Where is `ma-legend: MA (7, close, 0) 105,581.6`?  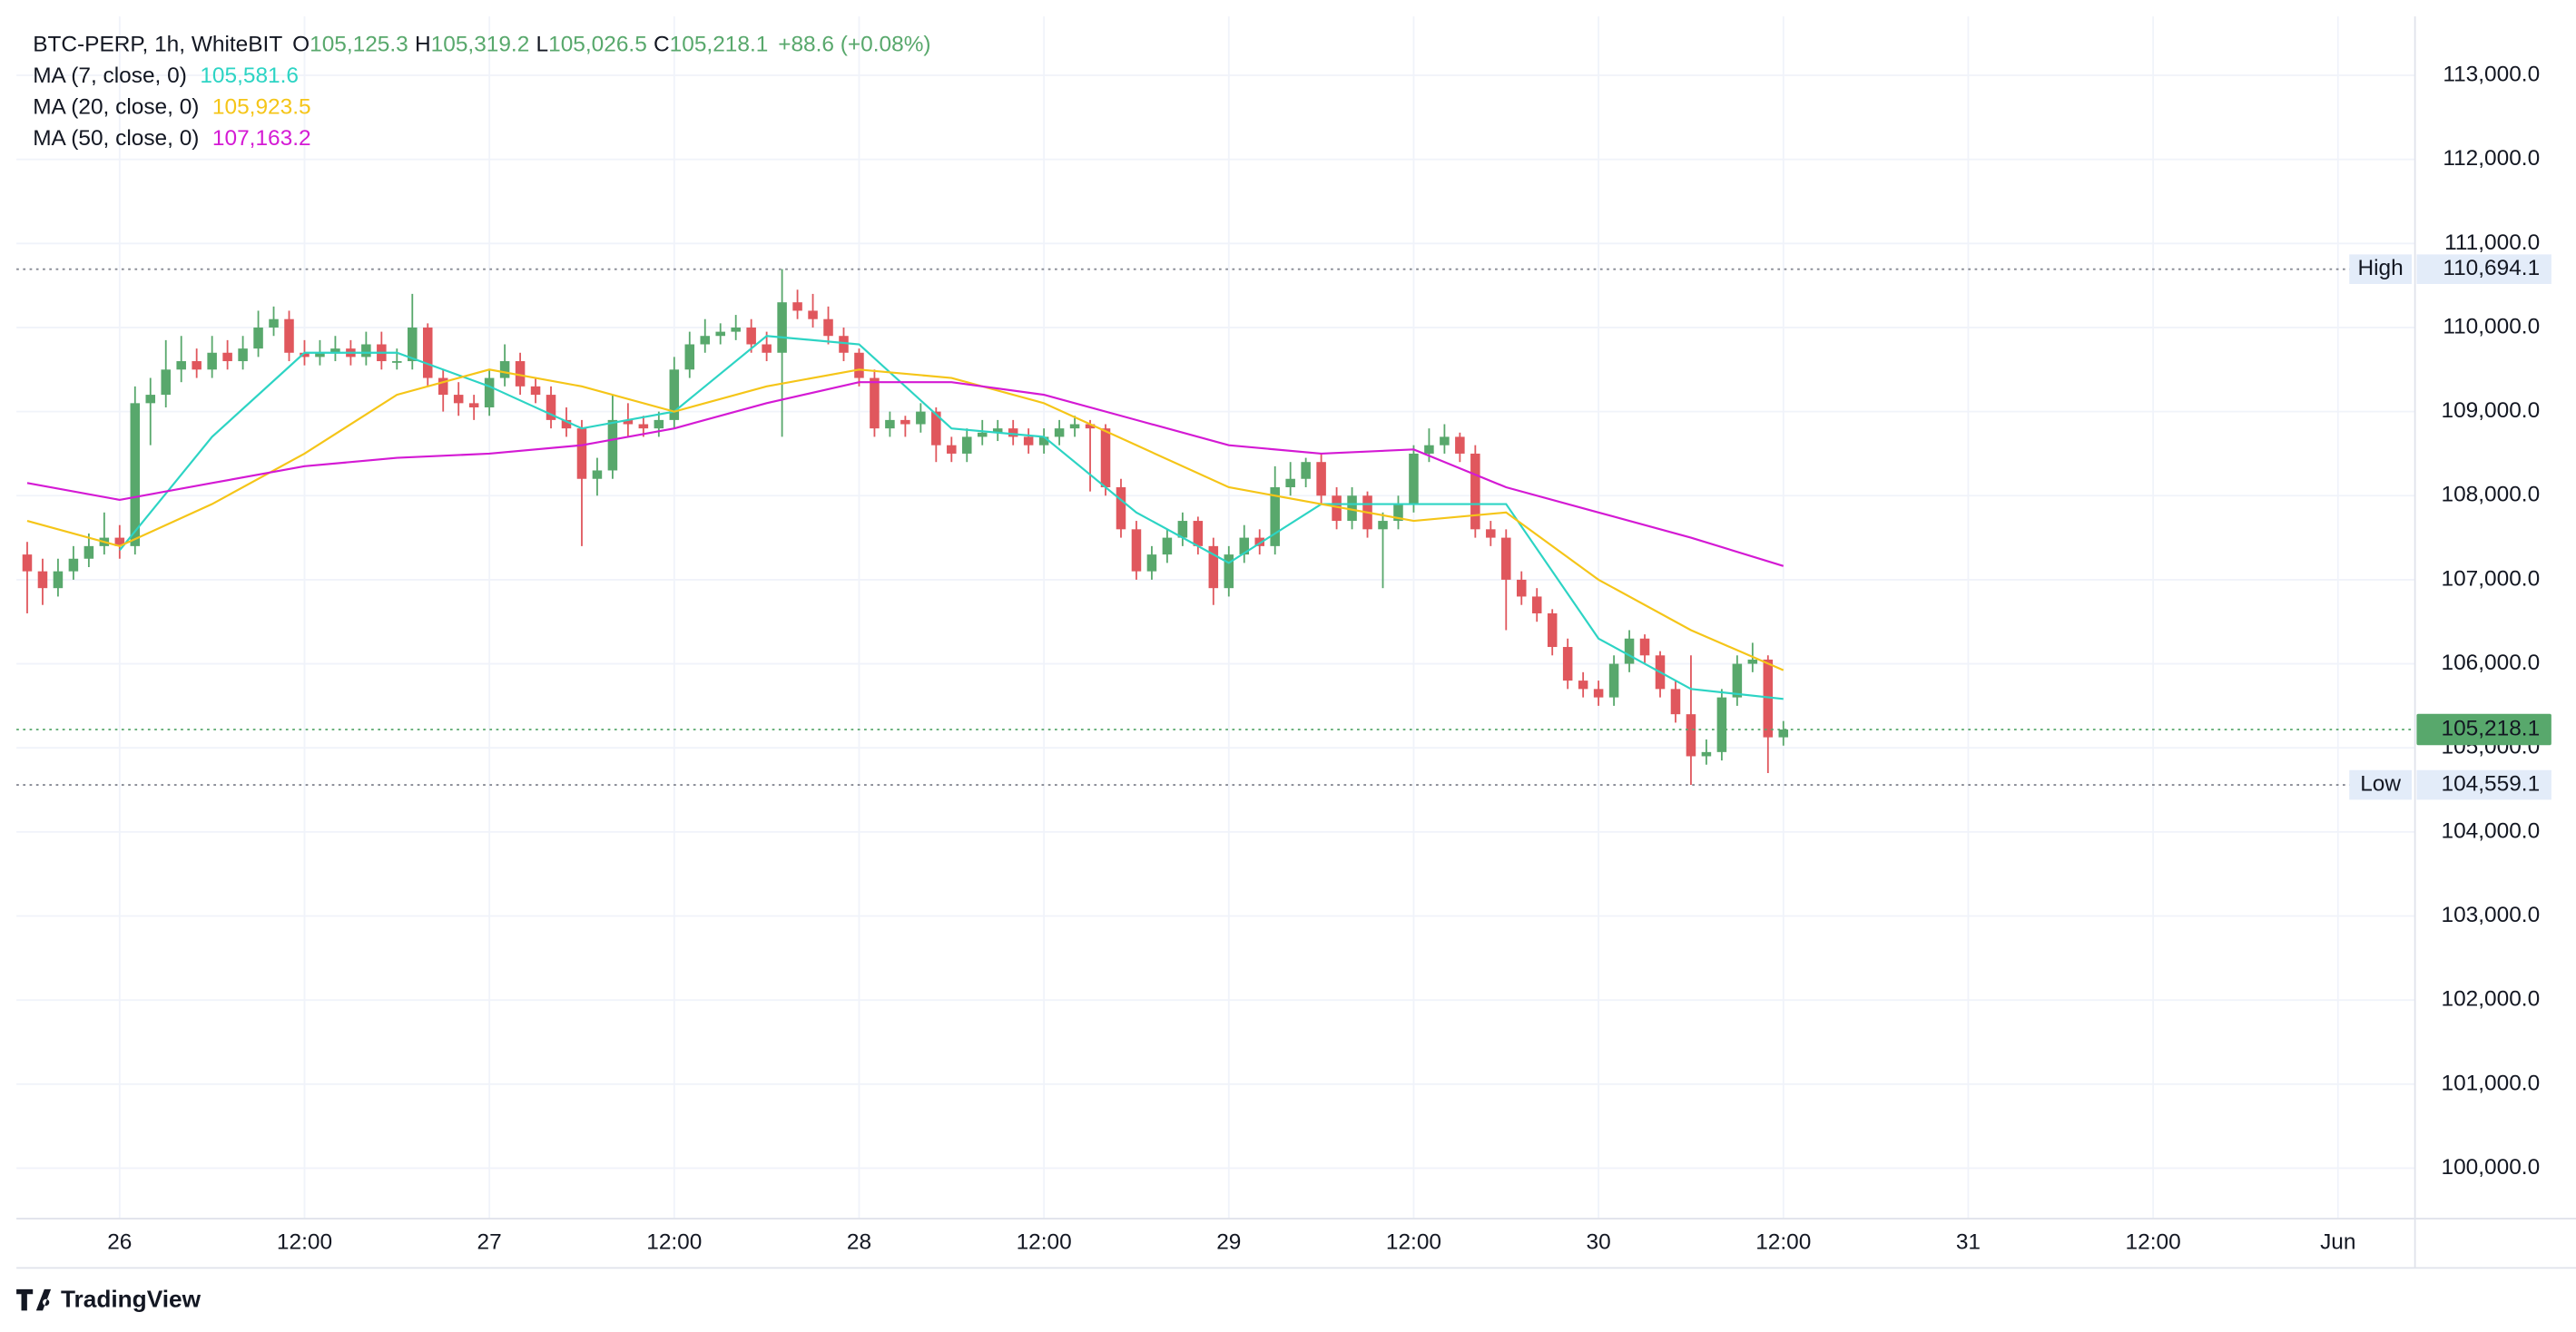 ma-legend: MA (7, close, 0) 105,581.6 is located at coordinates (166, 76).